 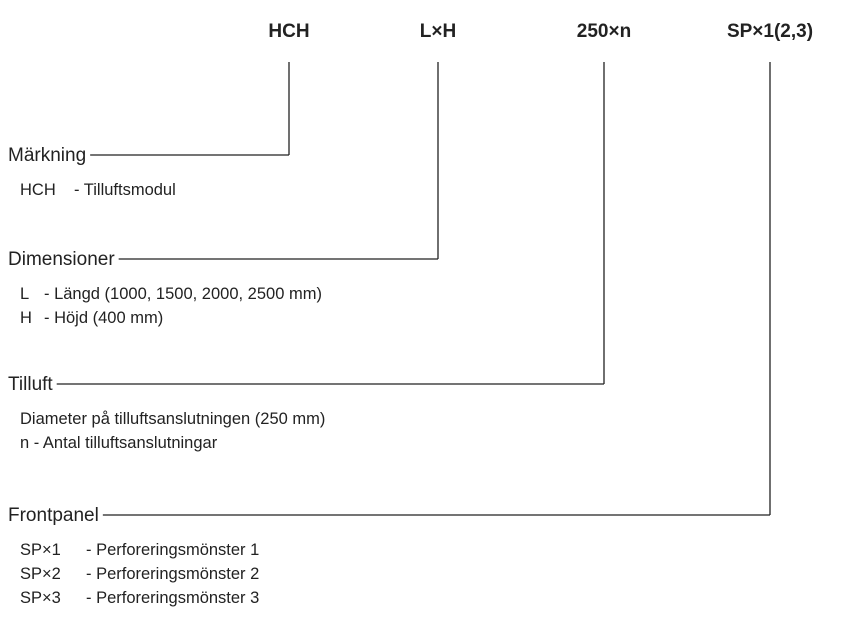 I want to click on group-label: Dimensioner, so click(x=61, y=259).